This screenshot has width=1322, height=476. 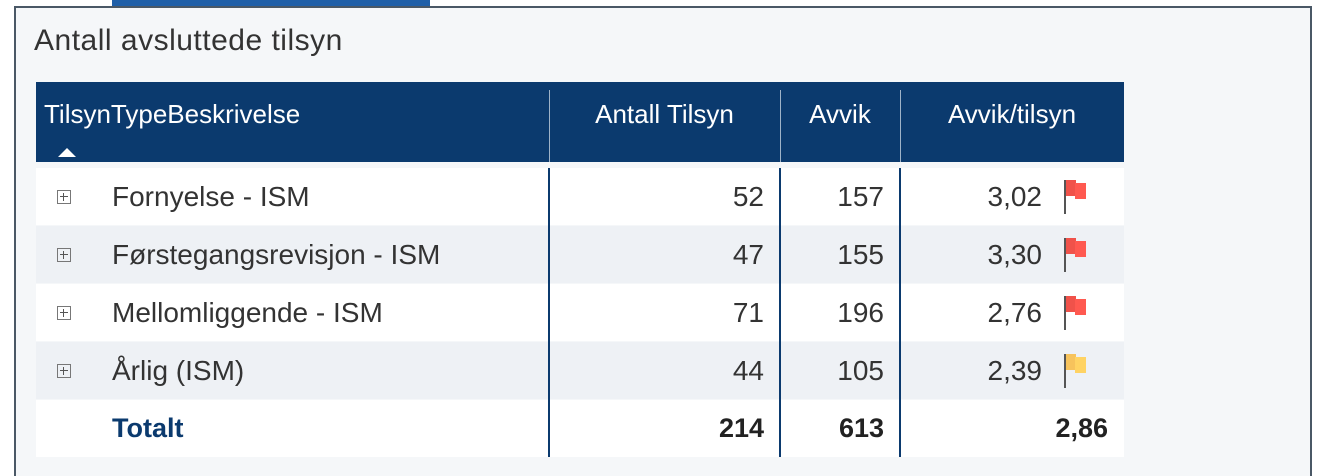 I want to click on cell: 52, so click(x=748, y=196).